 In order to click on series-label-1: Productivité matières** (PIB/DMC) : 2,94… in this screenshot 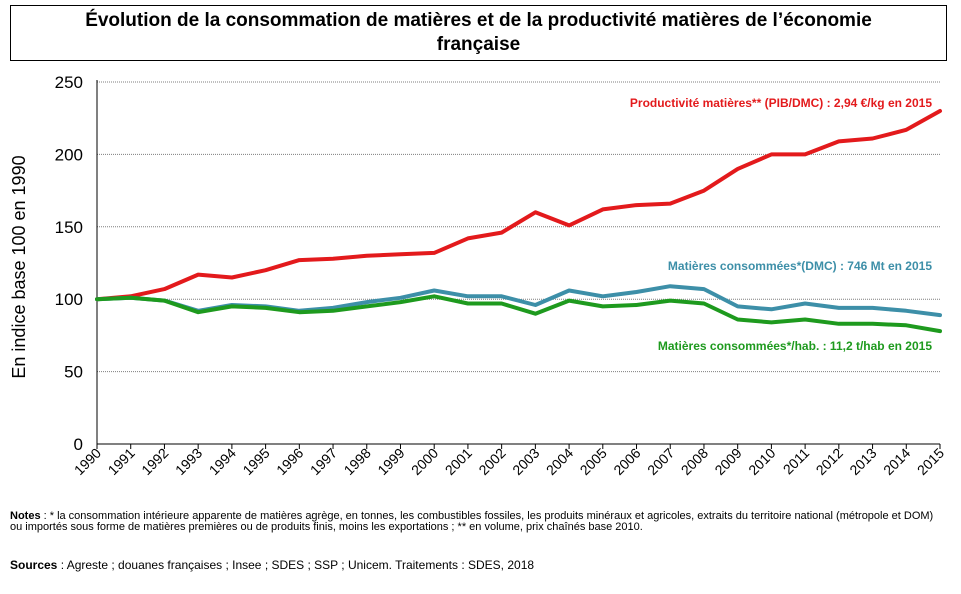, I will do `click(781, 103)`.